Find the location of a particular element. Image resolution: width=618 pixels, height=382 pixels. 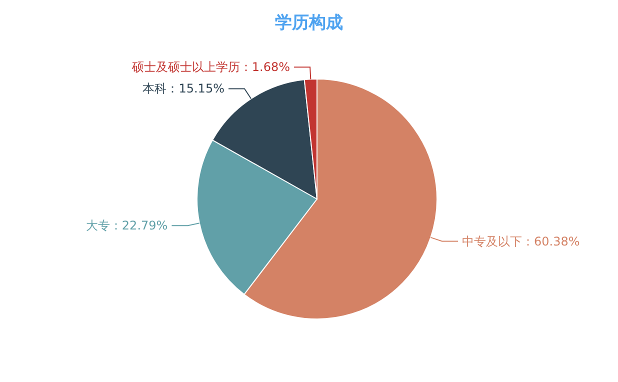

chart-title: 学历构成 is located at coordinates (309, 23).